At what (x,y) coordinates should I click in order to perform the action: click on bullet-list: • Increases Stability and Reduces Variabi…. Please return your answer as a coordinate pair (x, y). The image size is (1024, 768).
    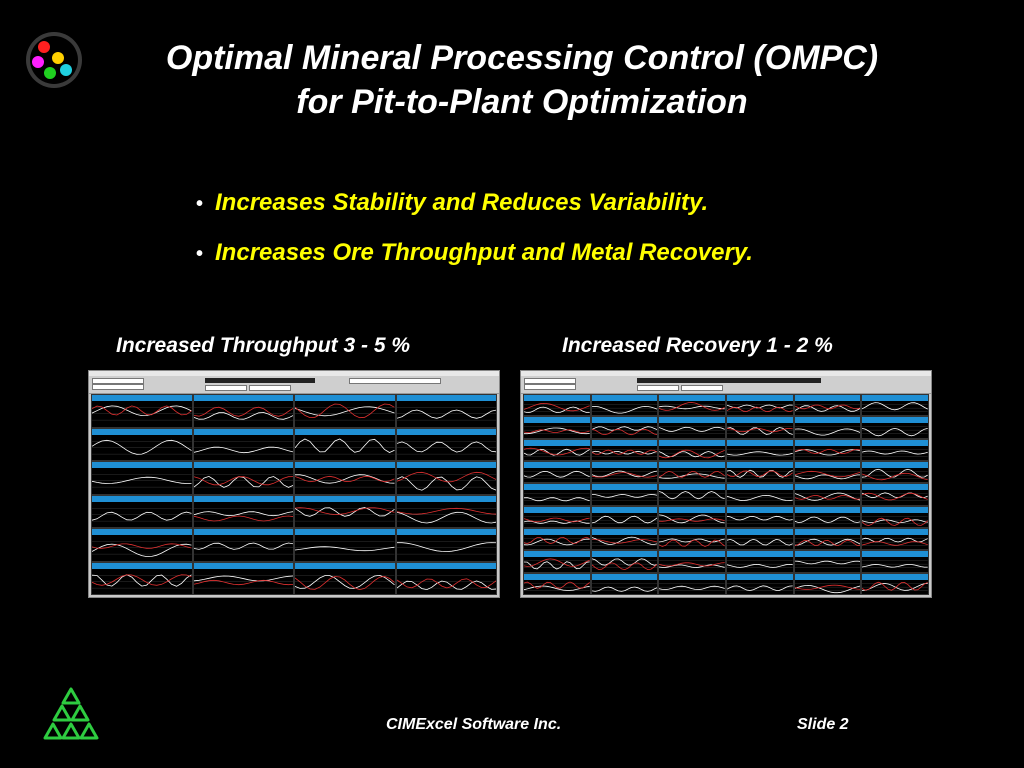
    Looking at the image, I should click on (474, 236).